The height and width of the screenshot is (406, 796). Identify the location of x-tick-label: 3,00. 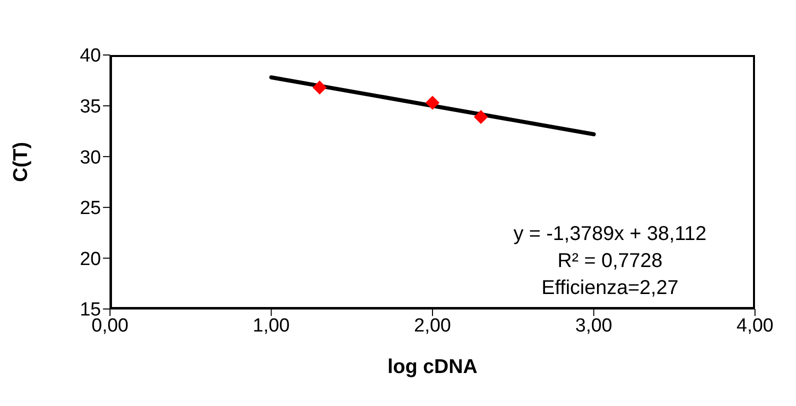
(593, 325).